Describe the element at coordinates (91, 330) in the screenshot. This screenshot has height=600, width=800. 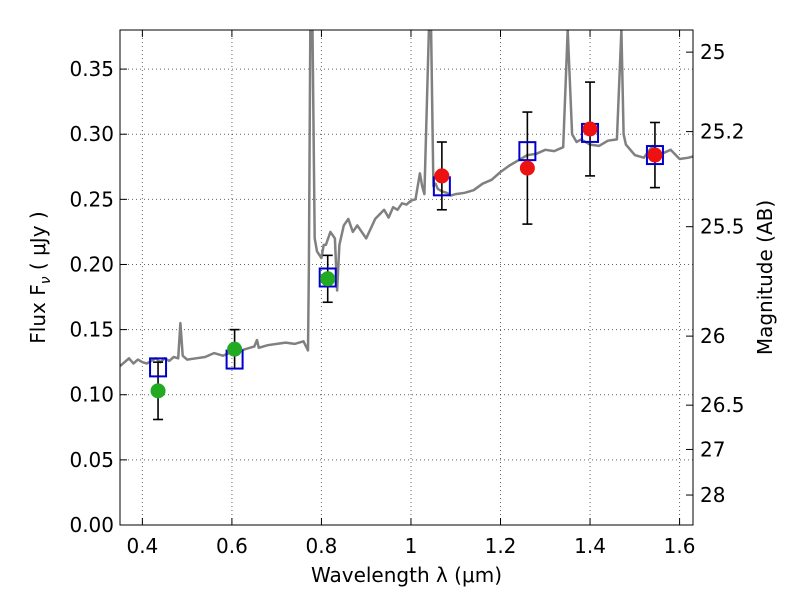
I see `y-tick-label-3: 0.15` at that location.